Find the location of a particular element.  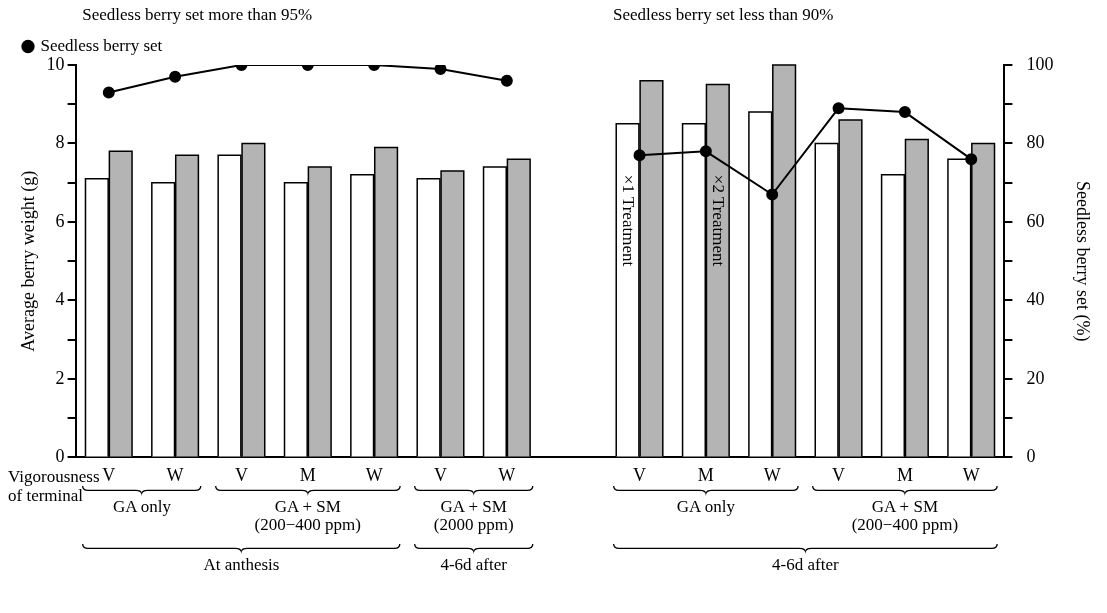

y-tick-label: 8 is located at coordinates (60, 142).